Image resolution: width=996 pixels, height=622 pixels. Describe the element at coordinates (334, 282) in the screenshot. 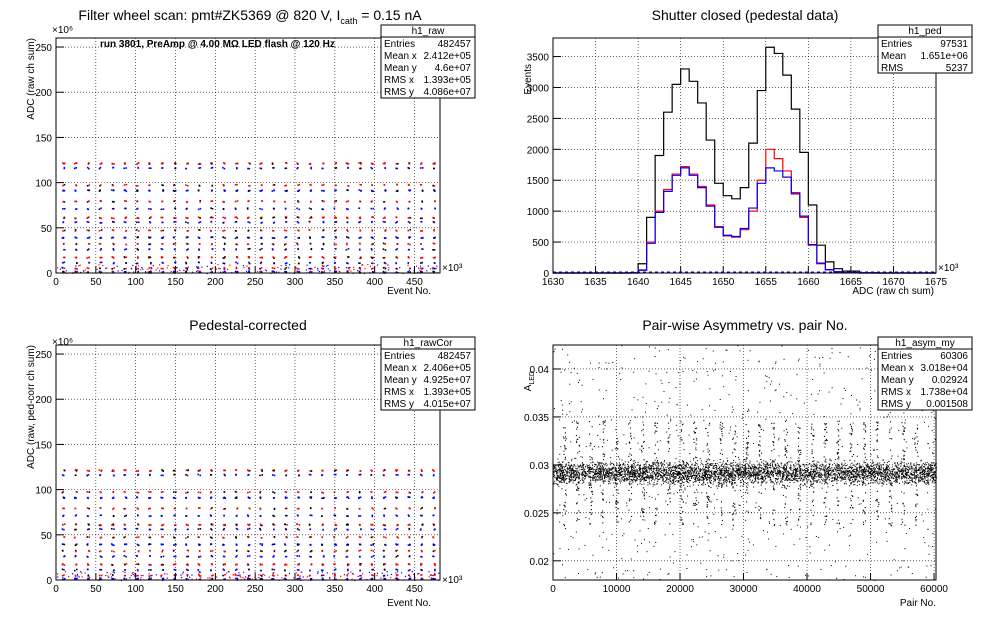

I see `x-tick-label: 350` at that location.